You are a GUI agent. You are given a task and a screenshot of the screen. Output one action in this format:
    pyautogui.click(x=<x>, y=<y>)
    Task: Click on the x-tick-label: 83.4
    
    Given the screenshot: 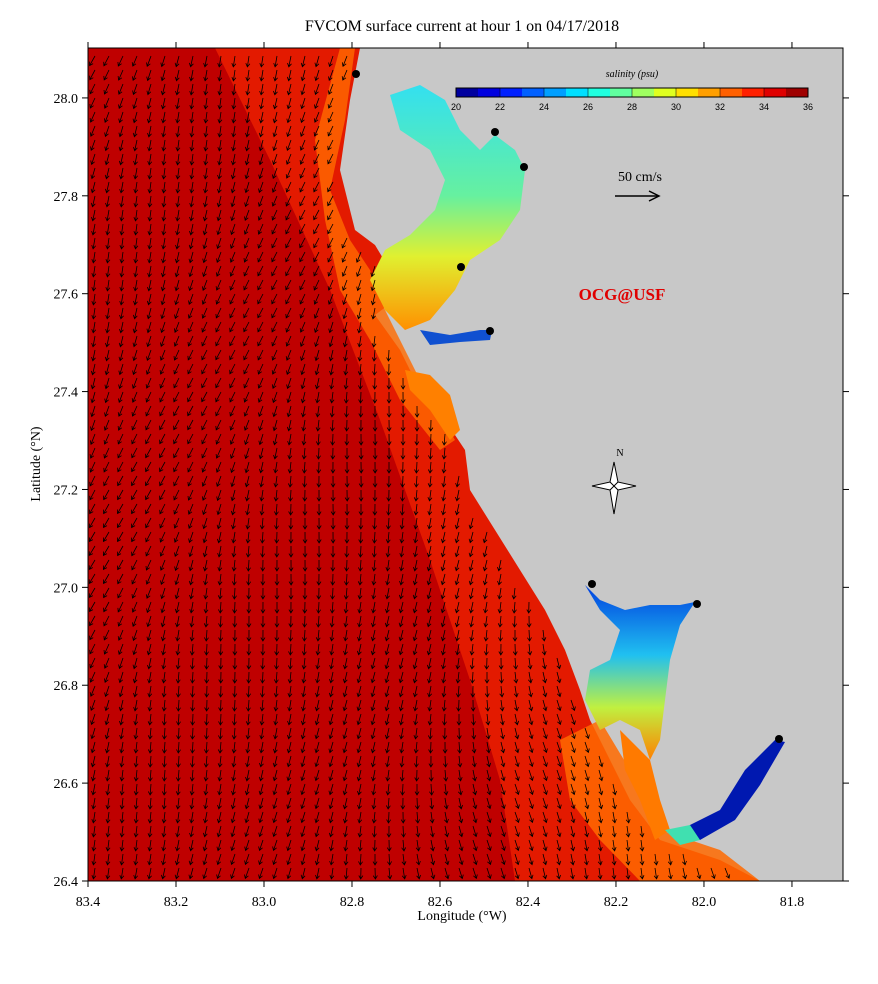 What is the action you would take?
    pyautogui.click(x=88, y=902)
    